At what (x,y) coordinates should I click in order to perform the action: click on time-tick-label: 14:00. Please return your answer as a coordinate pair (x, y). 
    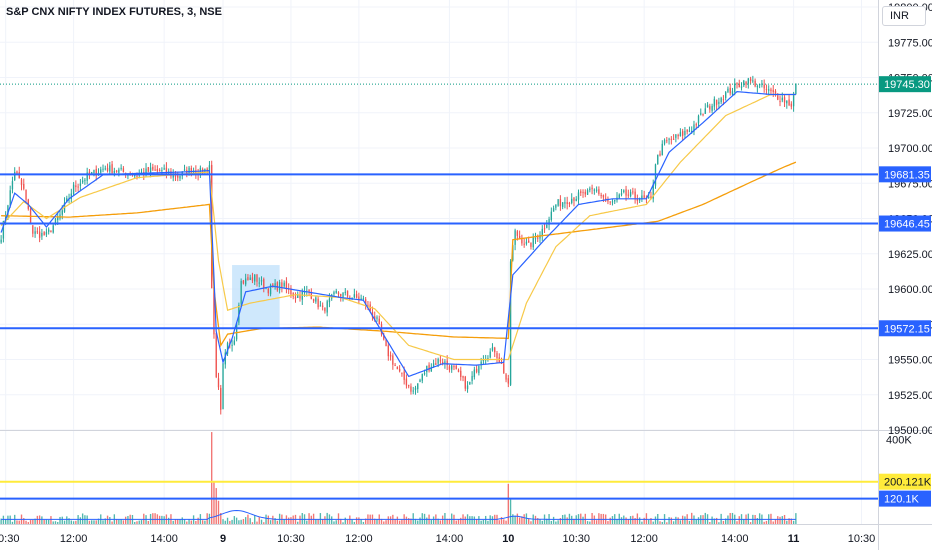
    Looking at the image, I should click on (735, 539).